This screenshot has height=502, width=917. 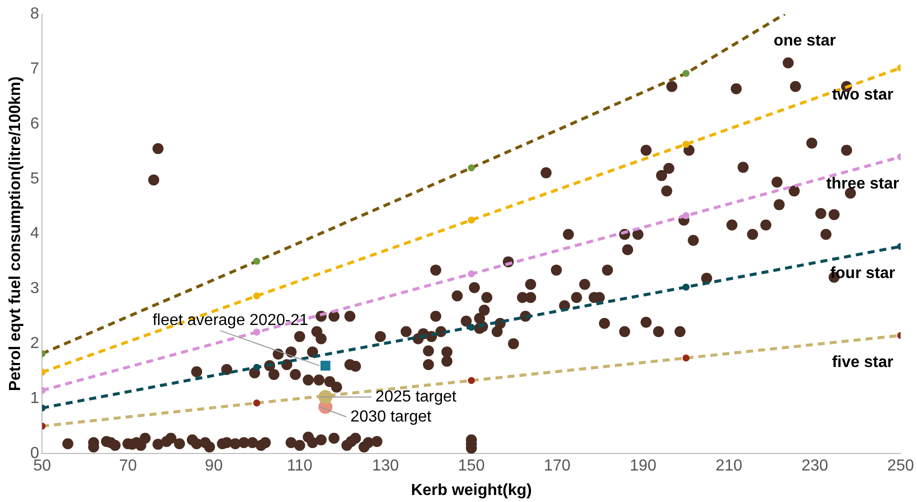 I want to click on y-tick-label: 3, so click(x=35, y=289).